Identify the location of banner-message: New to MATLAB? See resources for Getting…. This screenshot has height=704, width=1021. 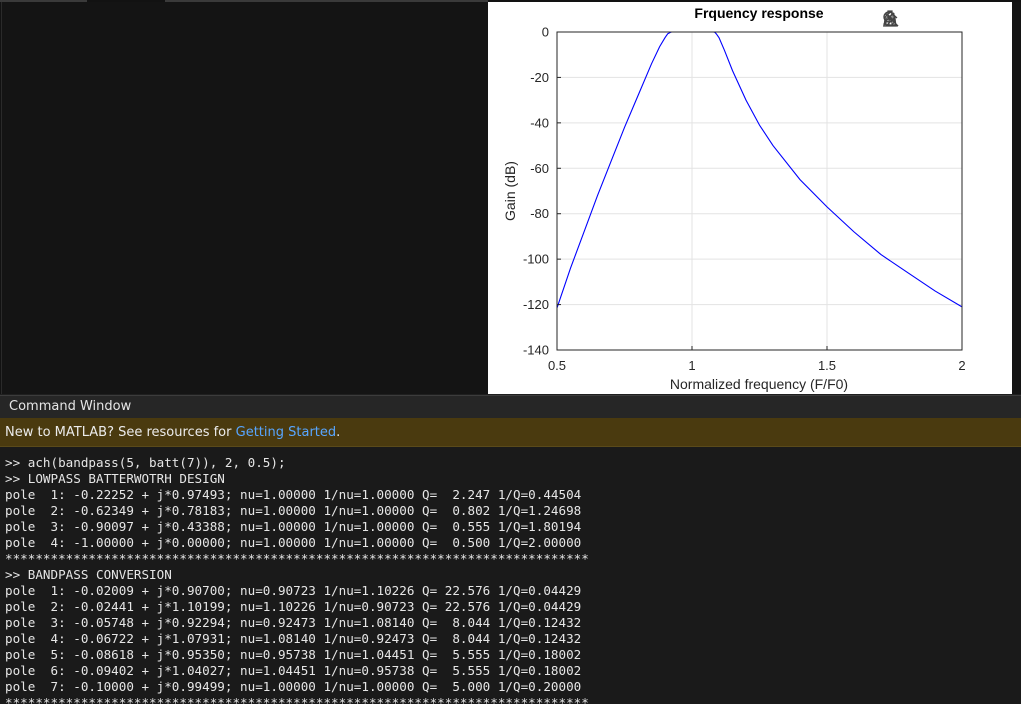
(172, 432).